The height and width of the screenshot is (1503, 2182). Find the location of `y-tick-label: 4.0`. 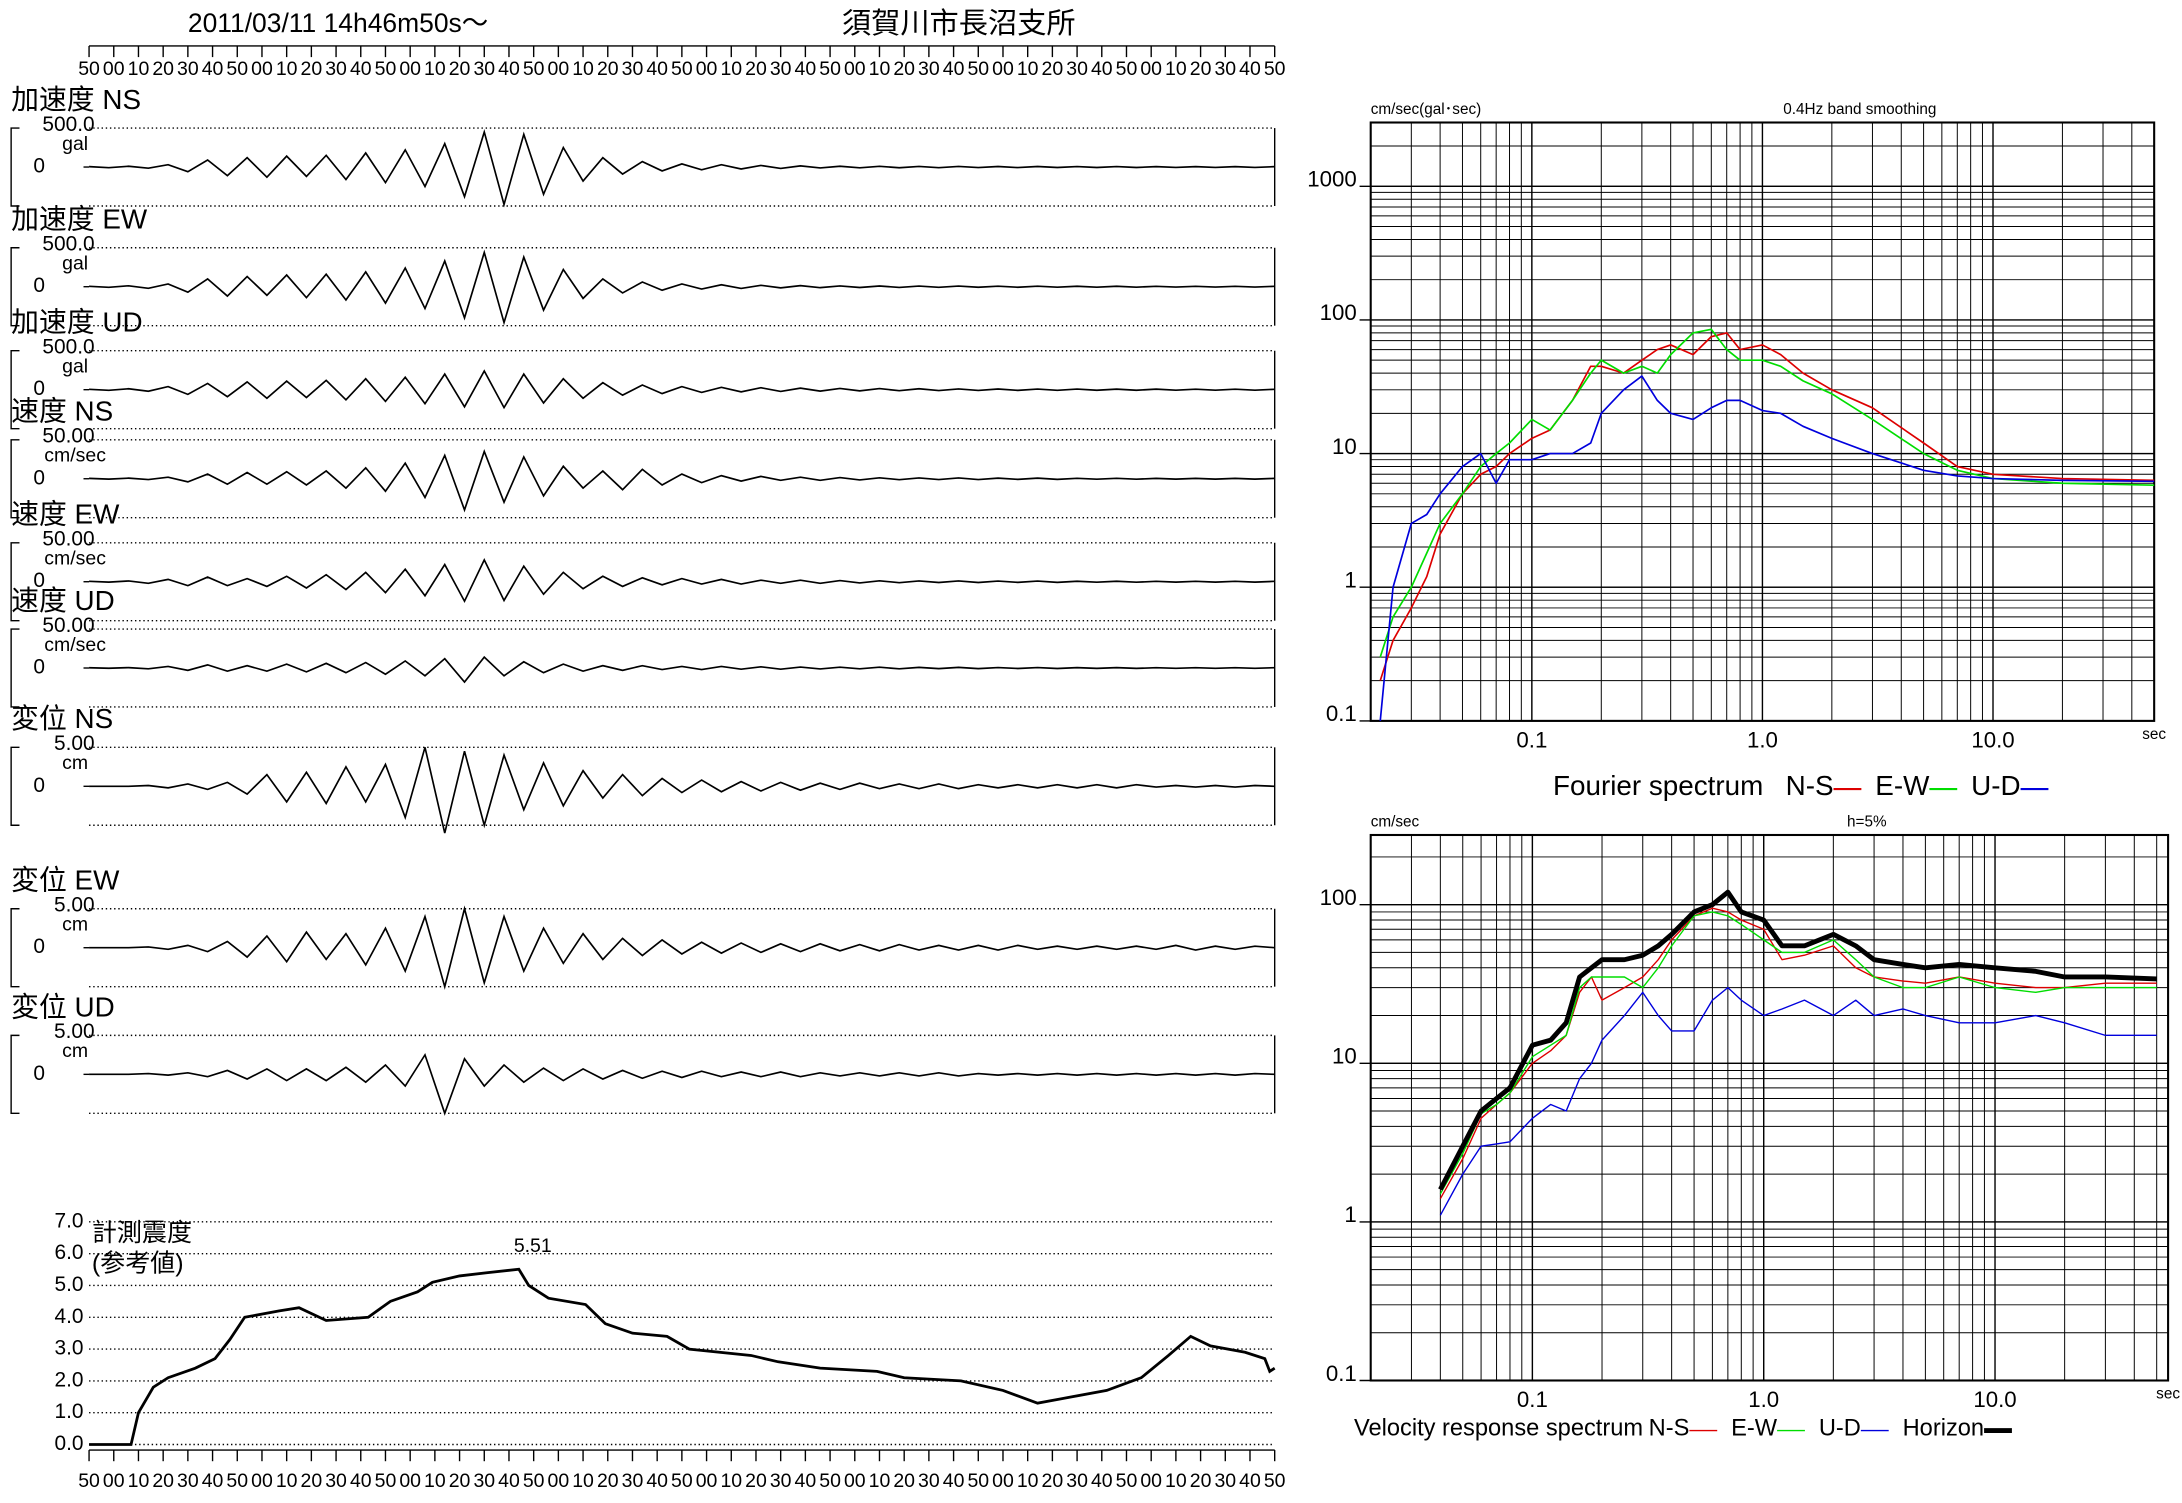

y-tick-label: 4.0 is located at coordinates (68, 1316).